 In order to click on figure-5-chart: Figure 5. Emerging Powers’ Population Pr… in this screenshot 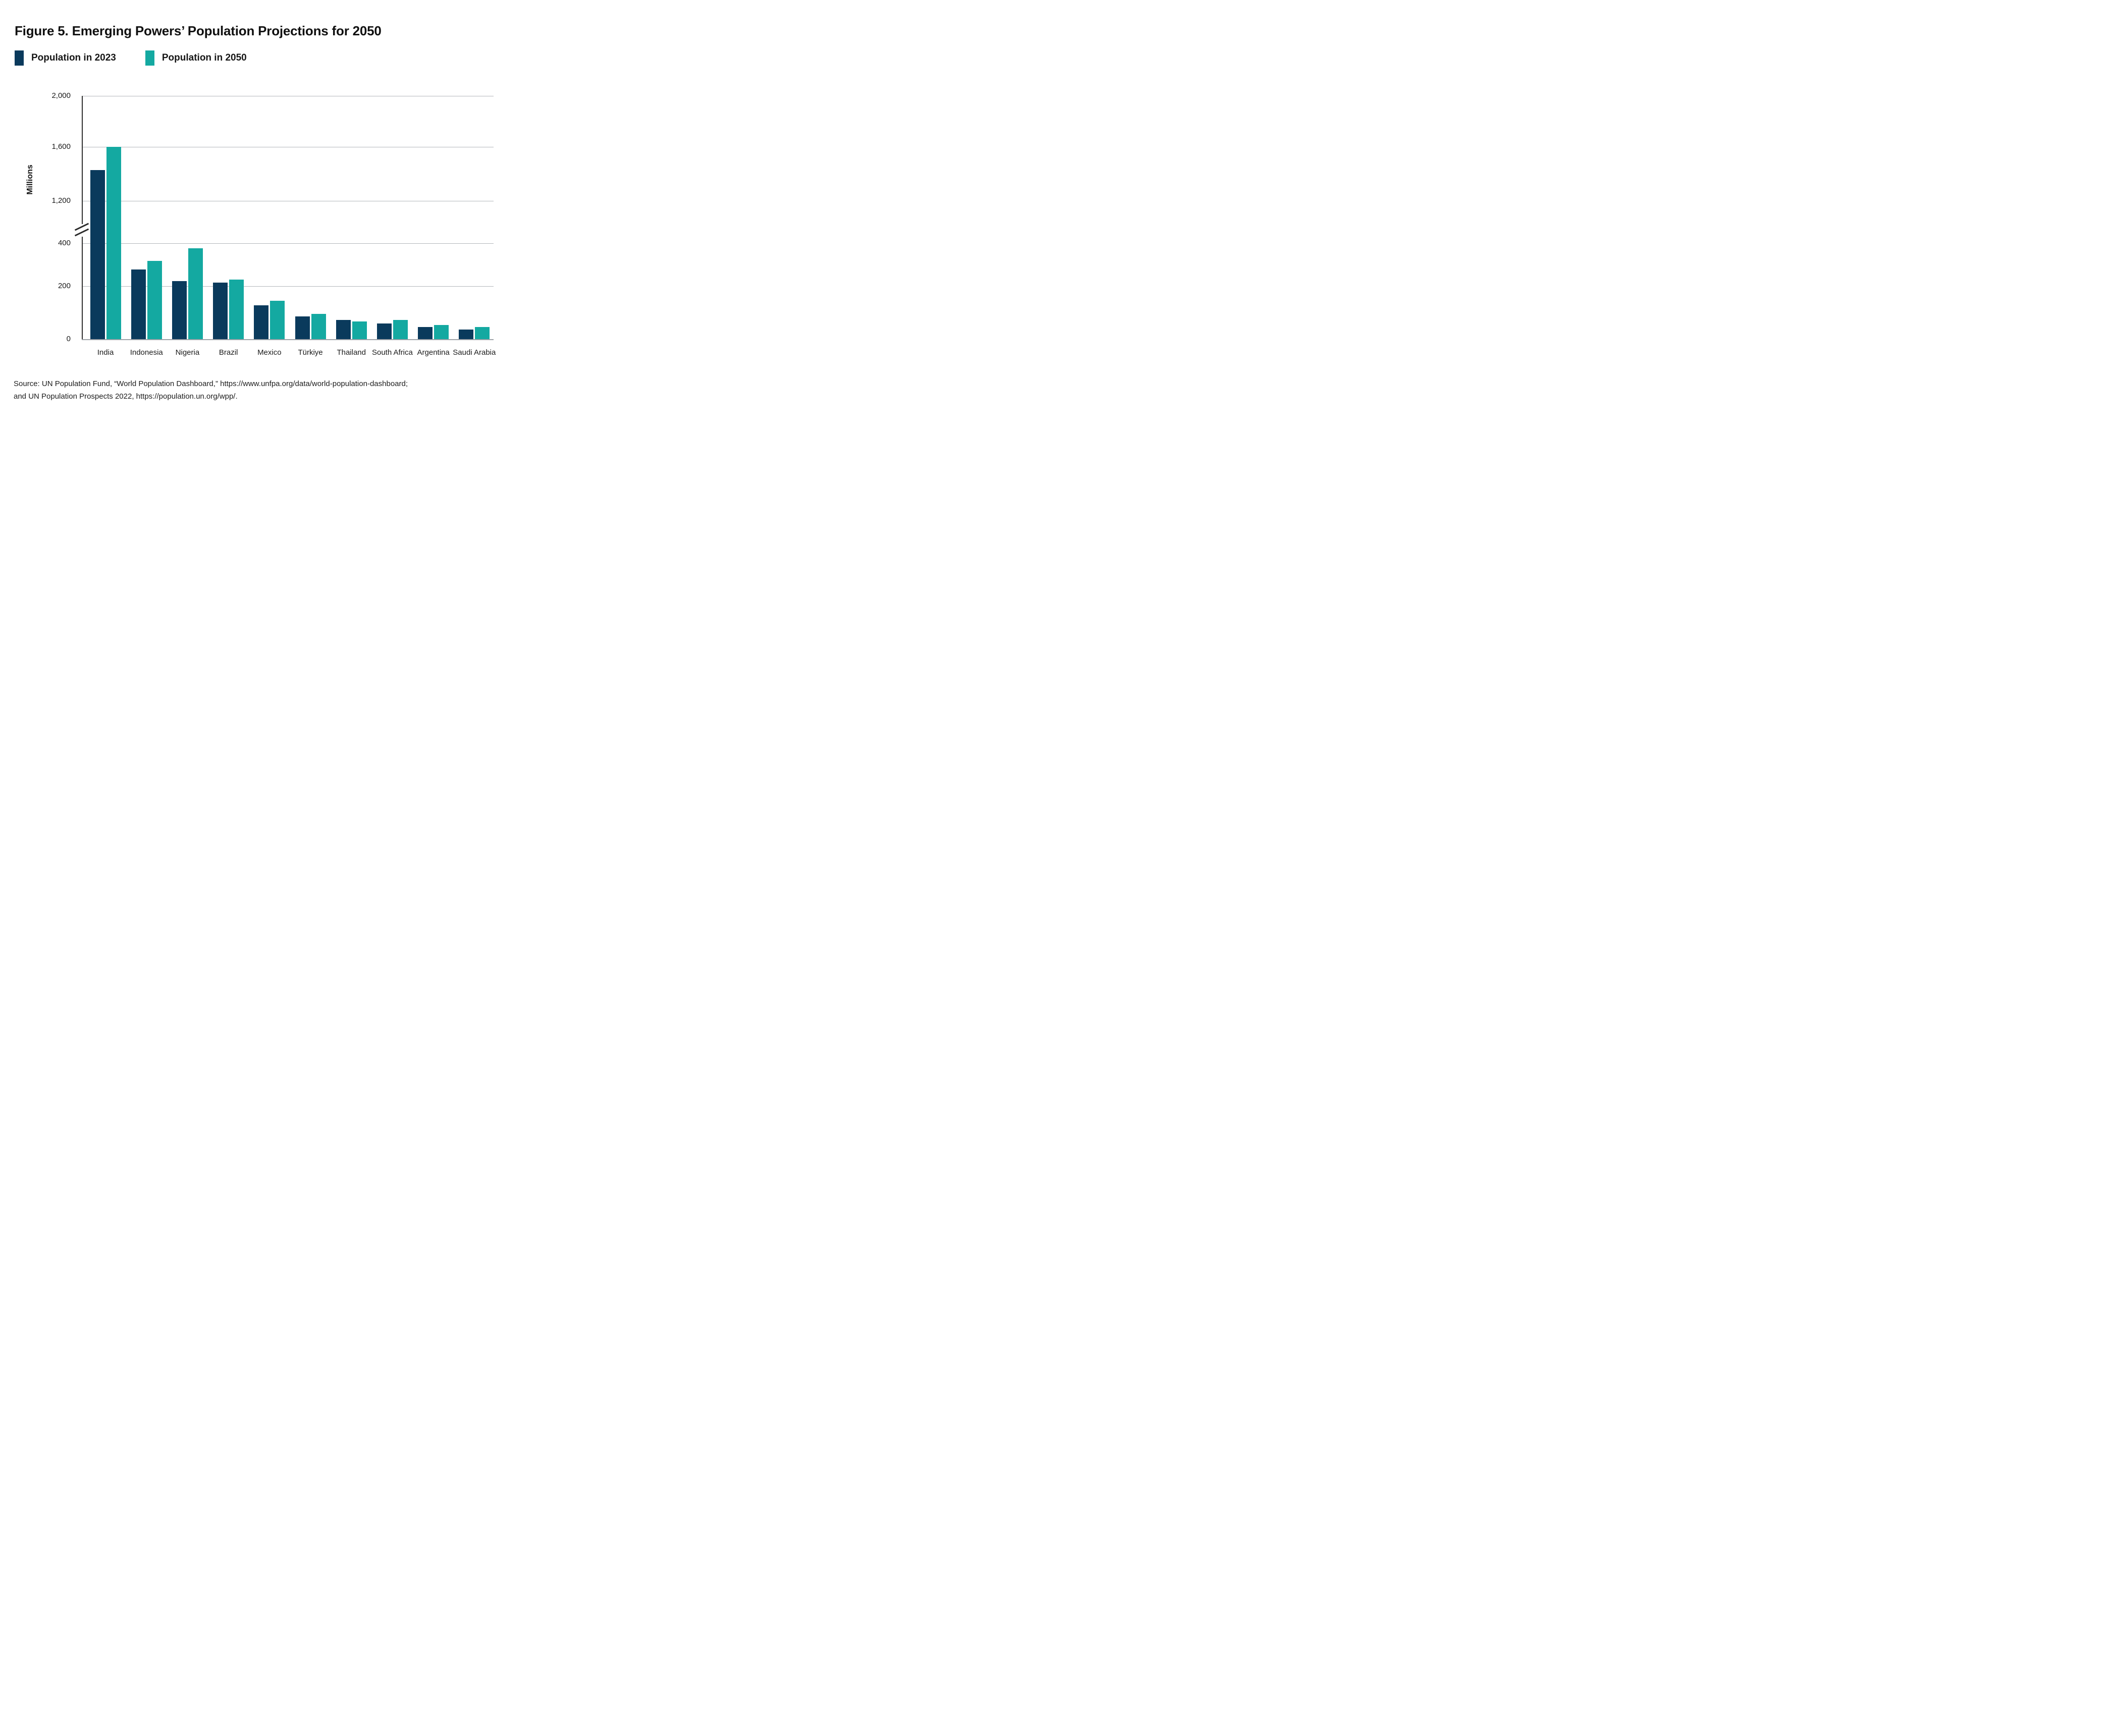, I will do `click(263, 217)`.